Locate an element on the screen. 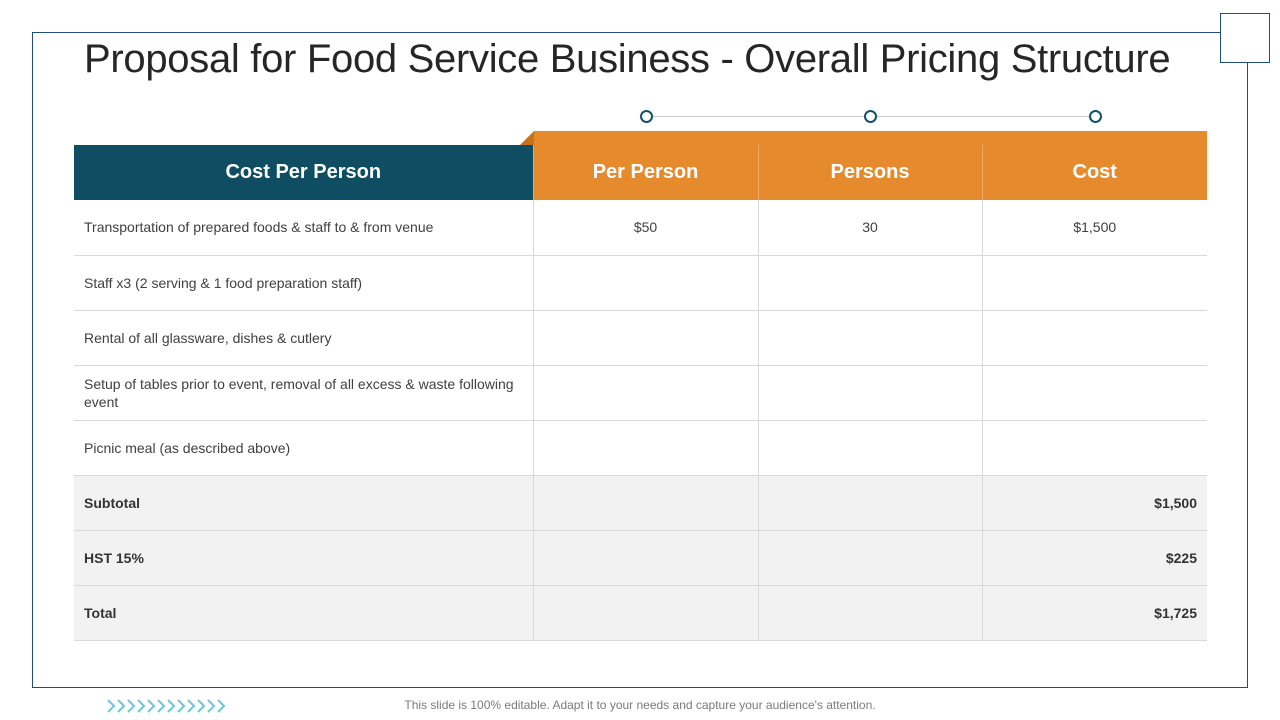  total-row: Total $1,725 is located at coordinates (640, 613).